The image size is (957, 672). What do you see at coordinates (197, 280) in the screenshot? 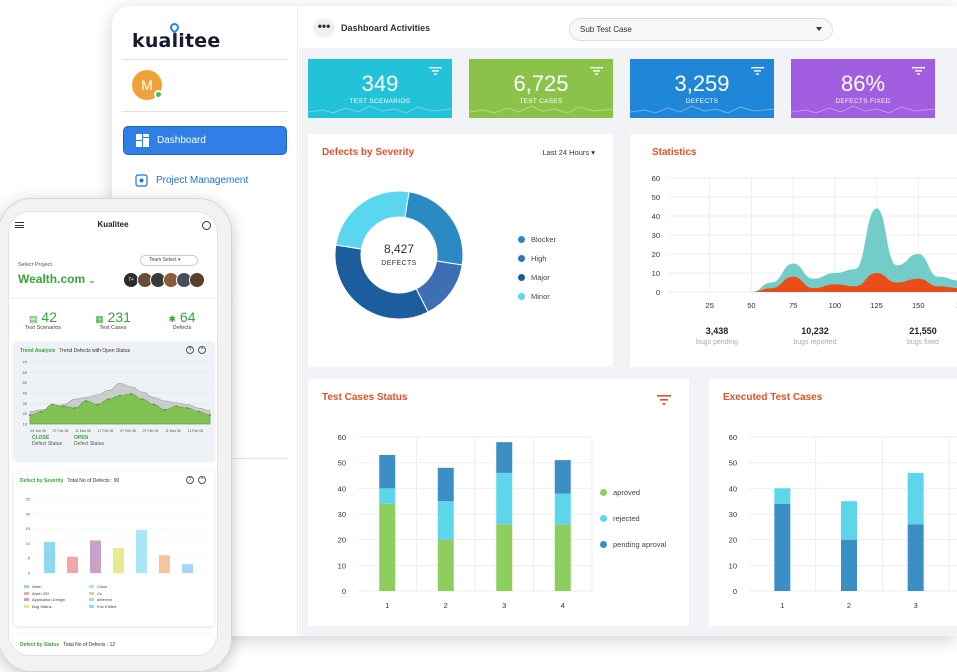
I see `avatar` at bounding box center [197, 280].